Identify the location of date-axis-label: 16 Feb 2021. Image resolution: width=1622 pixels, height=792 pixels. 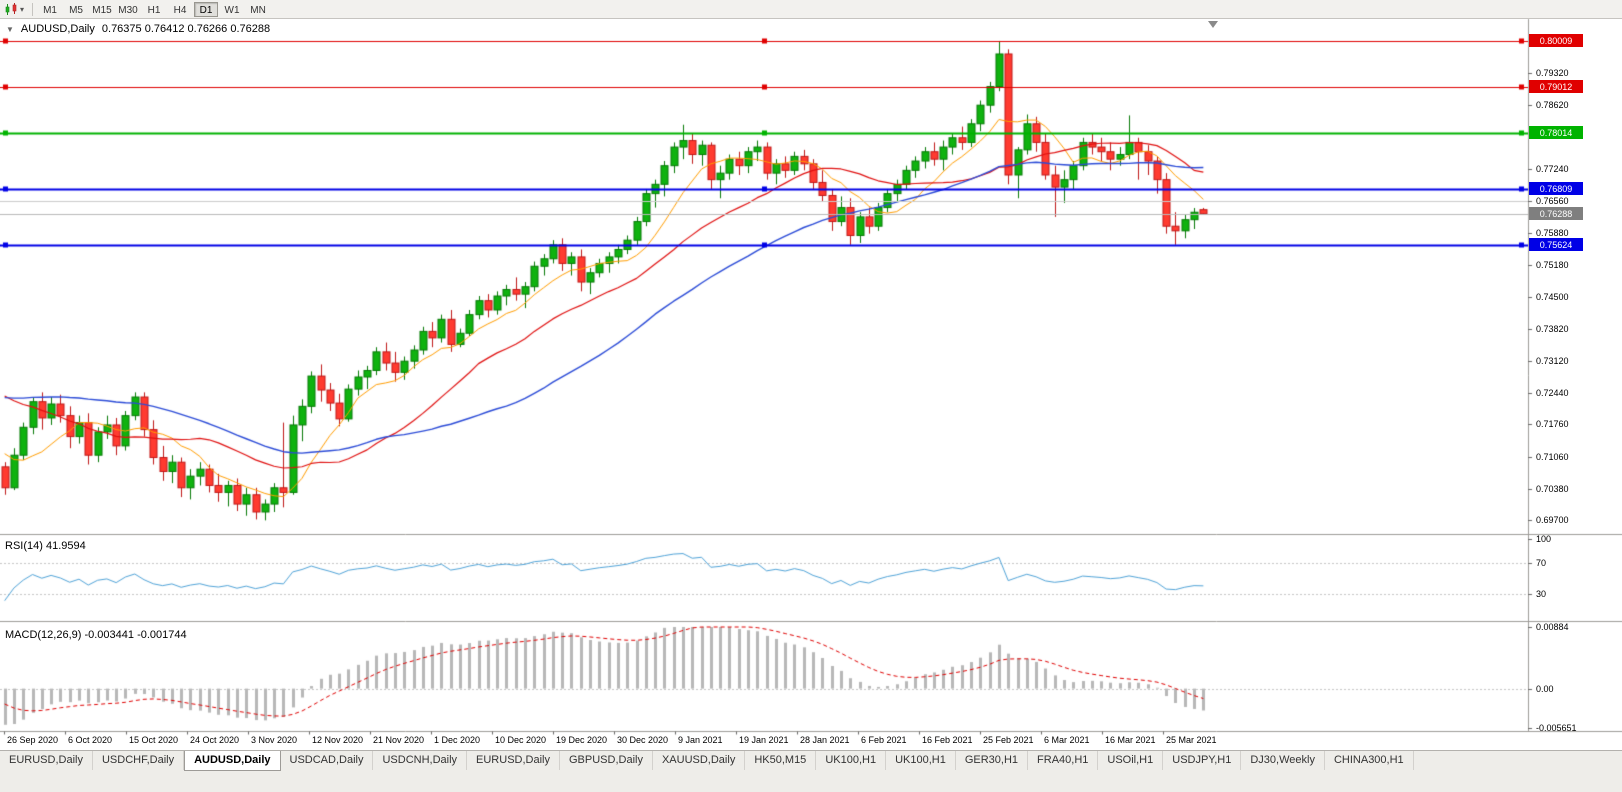
(947, 740).